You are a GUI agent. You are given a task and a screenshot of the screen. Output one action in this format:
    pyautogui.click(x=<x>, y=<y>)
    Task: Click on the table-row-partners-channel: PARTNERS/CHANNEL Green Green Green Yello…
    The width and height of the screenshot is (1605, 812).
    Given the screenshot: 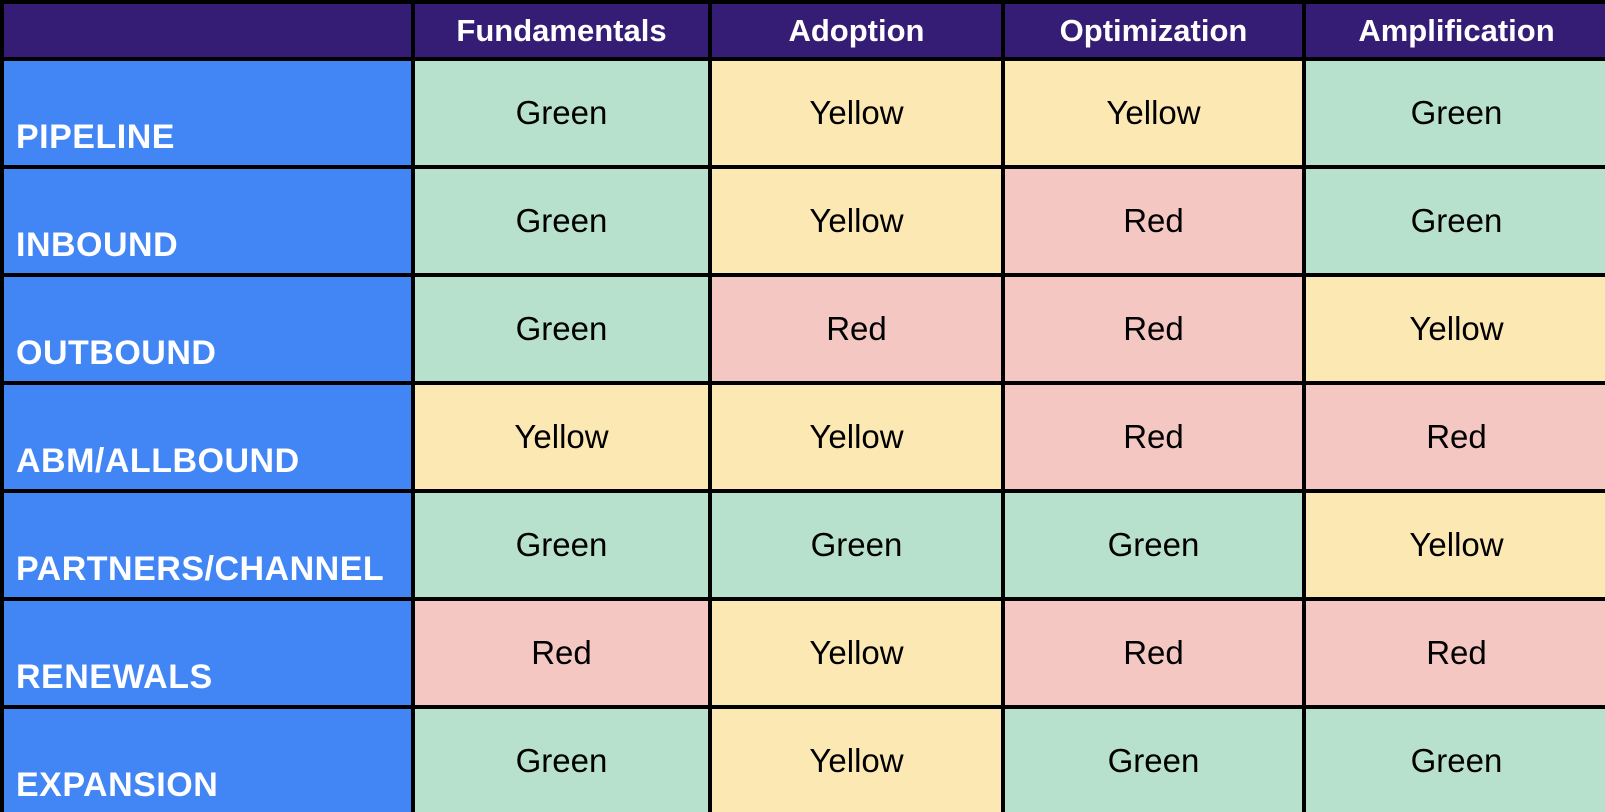 What is the action you would take?
    pyautogui.click(x=802, y=545)
    